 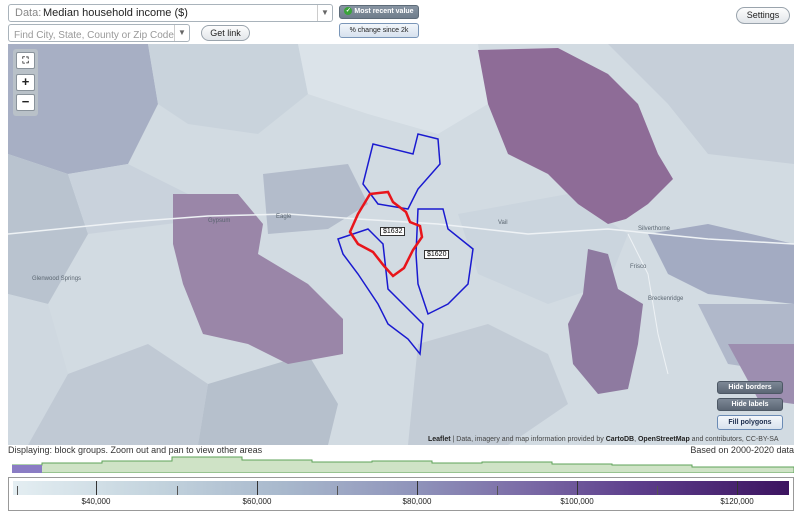 I want to click on place-label: Frisco, so click(x=638, y=267).